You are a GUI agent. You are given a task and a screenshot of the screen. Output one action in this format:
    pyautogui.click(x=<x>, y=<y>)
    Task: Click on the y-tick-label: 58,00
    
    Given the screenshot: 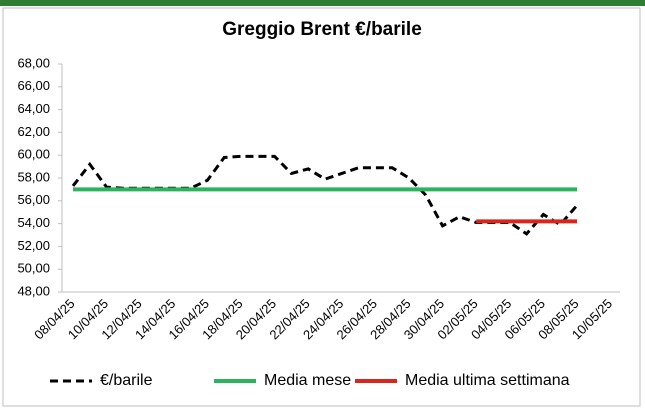 What is the action you would take?
    pyautogui.click(x=33, y=176)
    